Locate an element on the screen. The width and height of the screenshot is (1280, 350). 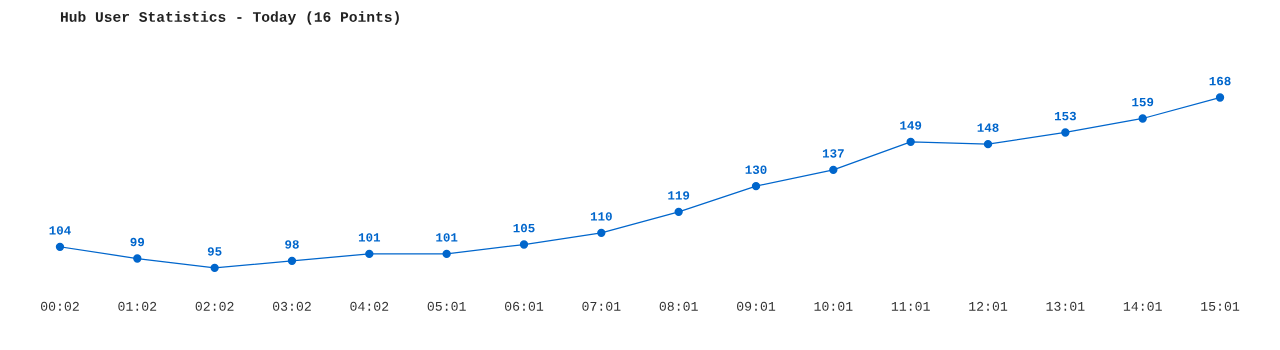
x-tick-label: 00:02 is located at coordinates (59, 306).